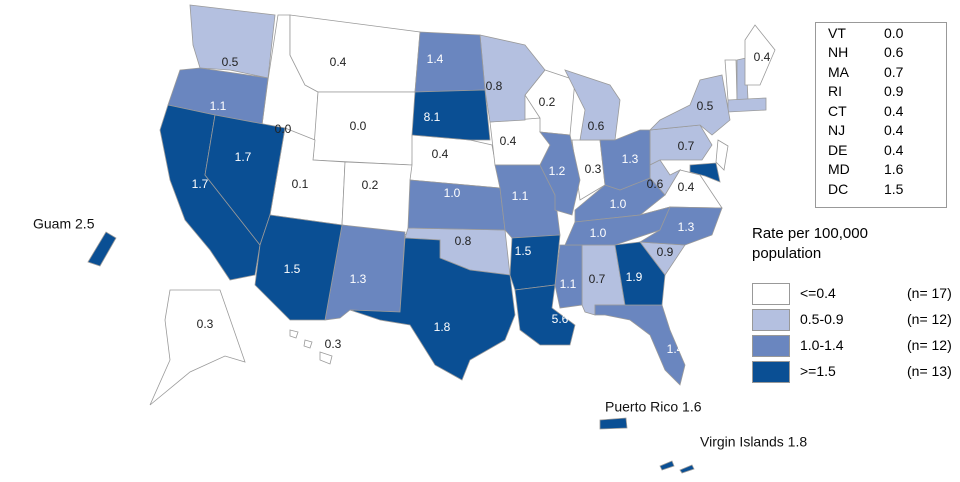 Image resolution: width=960 pixels, height=482 pixels. Describe the element at coordinates (64, 224) in the screenshot. I see `region-label: Guam 2.5` at that location.